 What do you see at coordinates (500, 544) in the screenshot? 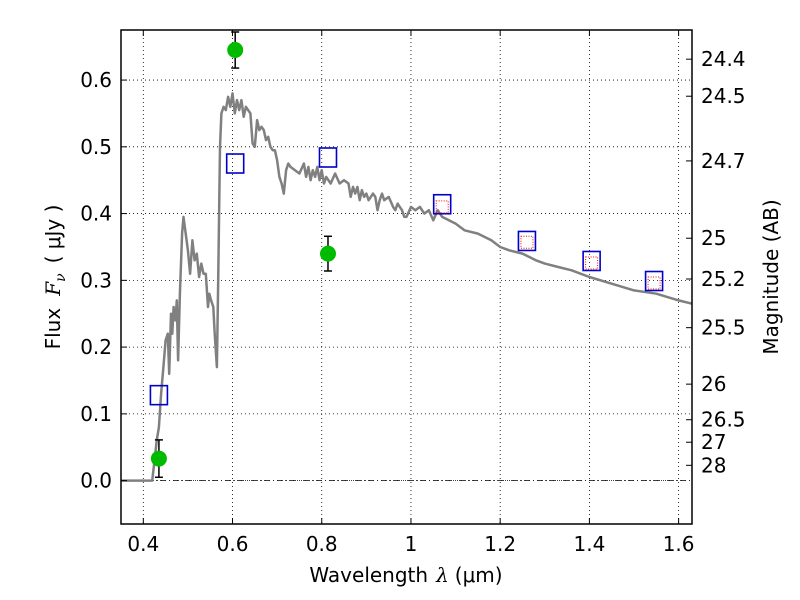
I see `x-tick-label: 1.2` at bounding box center [500, 544].